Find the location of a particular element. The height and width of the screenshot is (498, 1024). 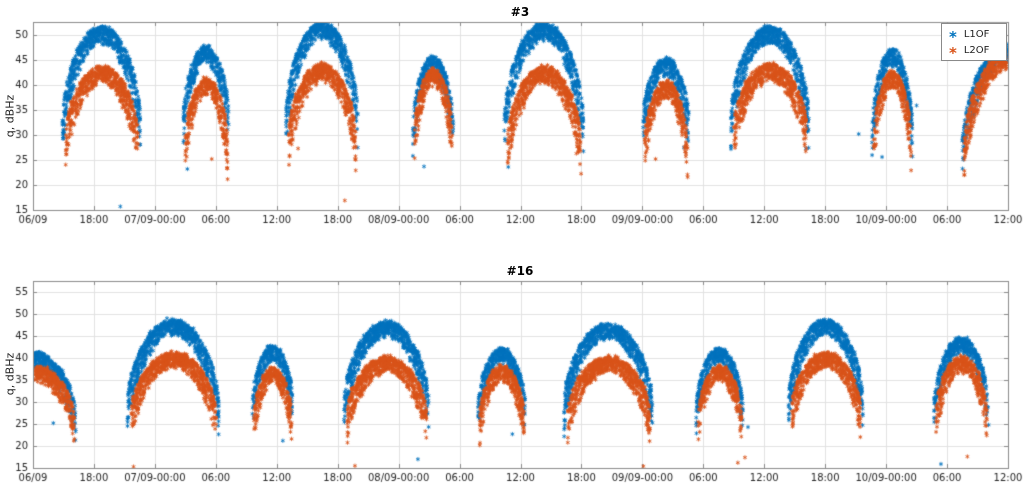

legend: * L1OF * L2OF is located at coordinates (974, 42).